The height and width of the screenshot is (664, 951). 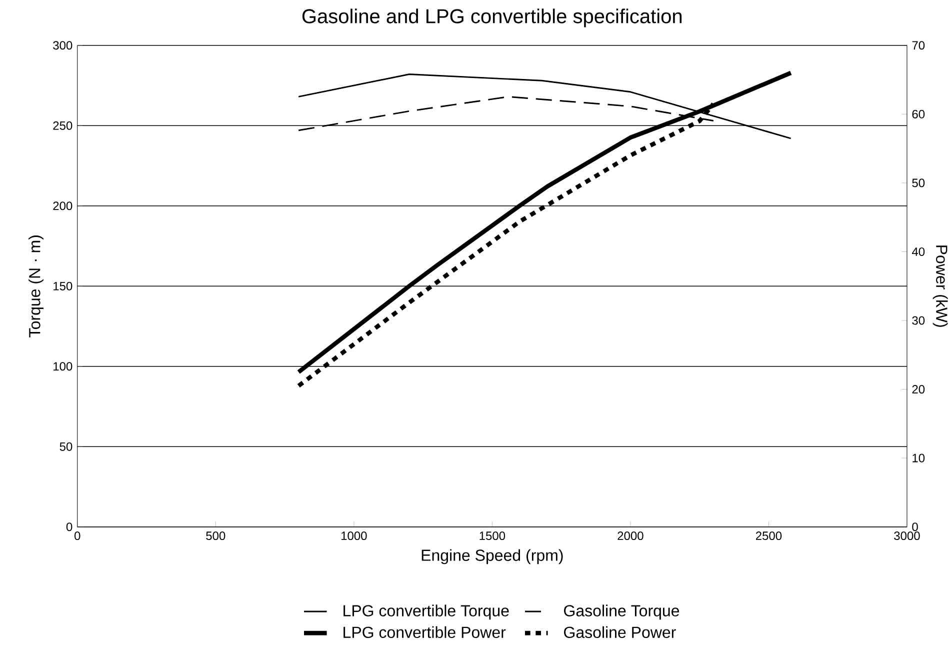 What do you see at coordinates (493, 535) in the screenshot?
I see `x-tick-label: 1500` at bounding box center [493, 535].